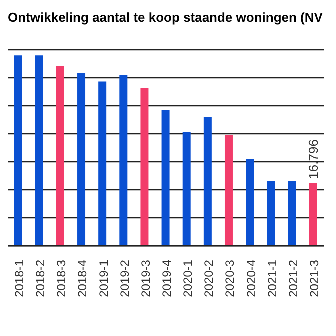 This screenshot has width=336, height=336. Describe the element at coordinates (293, 279) in the screenshot. I see `x-tick-label: 2021-2` at that location.